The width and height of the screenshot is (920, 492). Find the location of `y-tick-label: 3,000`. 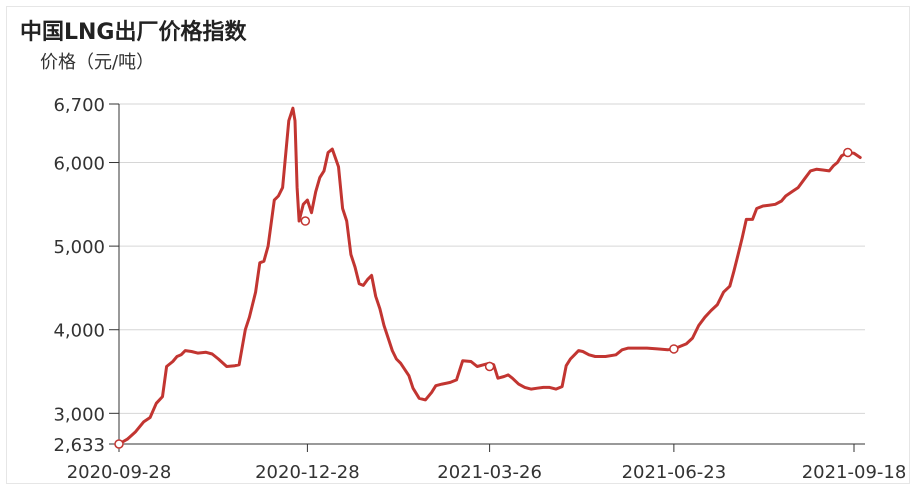

y-tick-label: 3,000 is located at coordinates (79, 414).